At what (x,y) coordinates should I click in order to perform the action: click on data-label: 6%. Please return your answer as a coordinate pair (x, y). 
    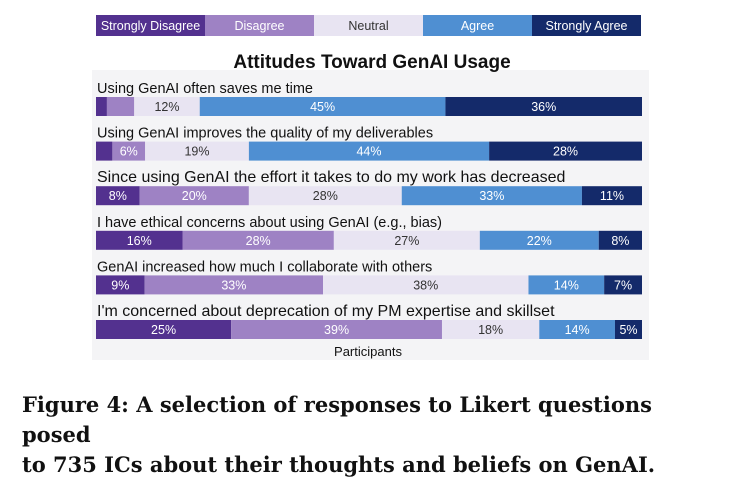
    Looking at the image, I should click on (129, 152).